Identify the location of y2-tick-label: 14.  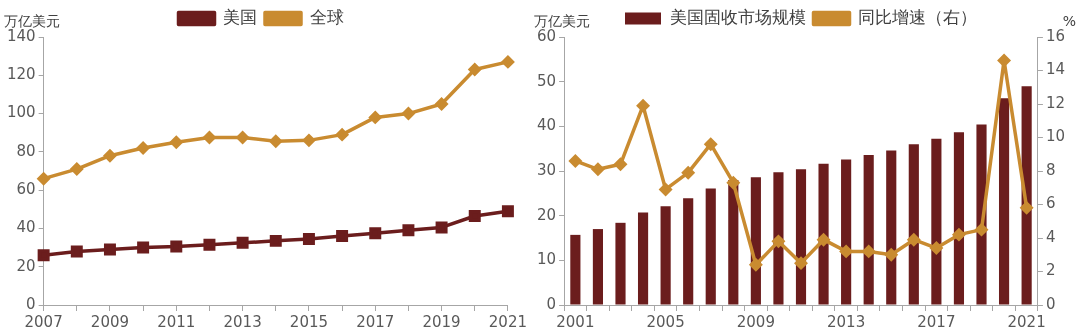
(1055, 69).